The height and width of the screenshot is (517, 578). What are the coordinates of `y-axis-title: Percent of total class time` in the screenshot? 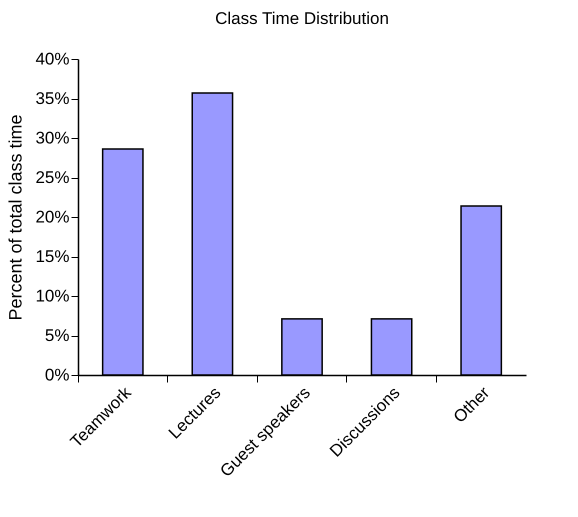 It's located at (15, 217).